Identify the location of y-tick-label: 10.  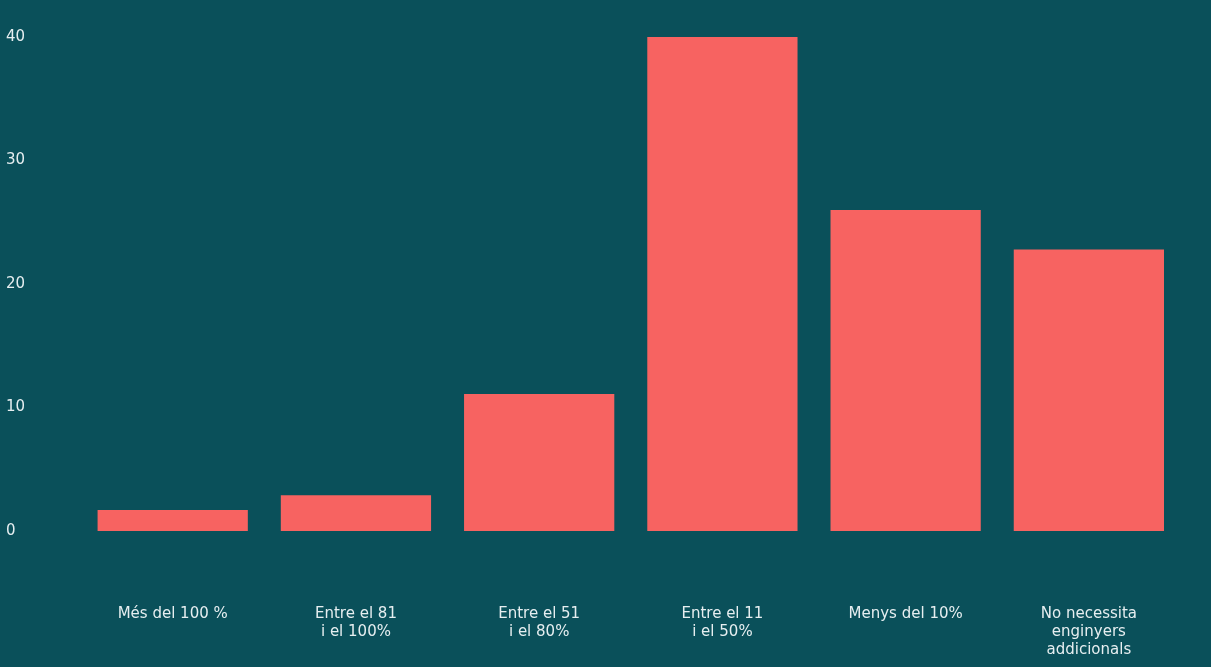
(16, 406).